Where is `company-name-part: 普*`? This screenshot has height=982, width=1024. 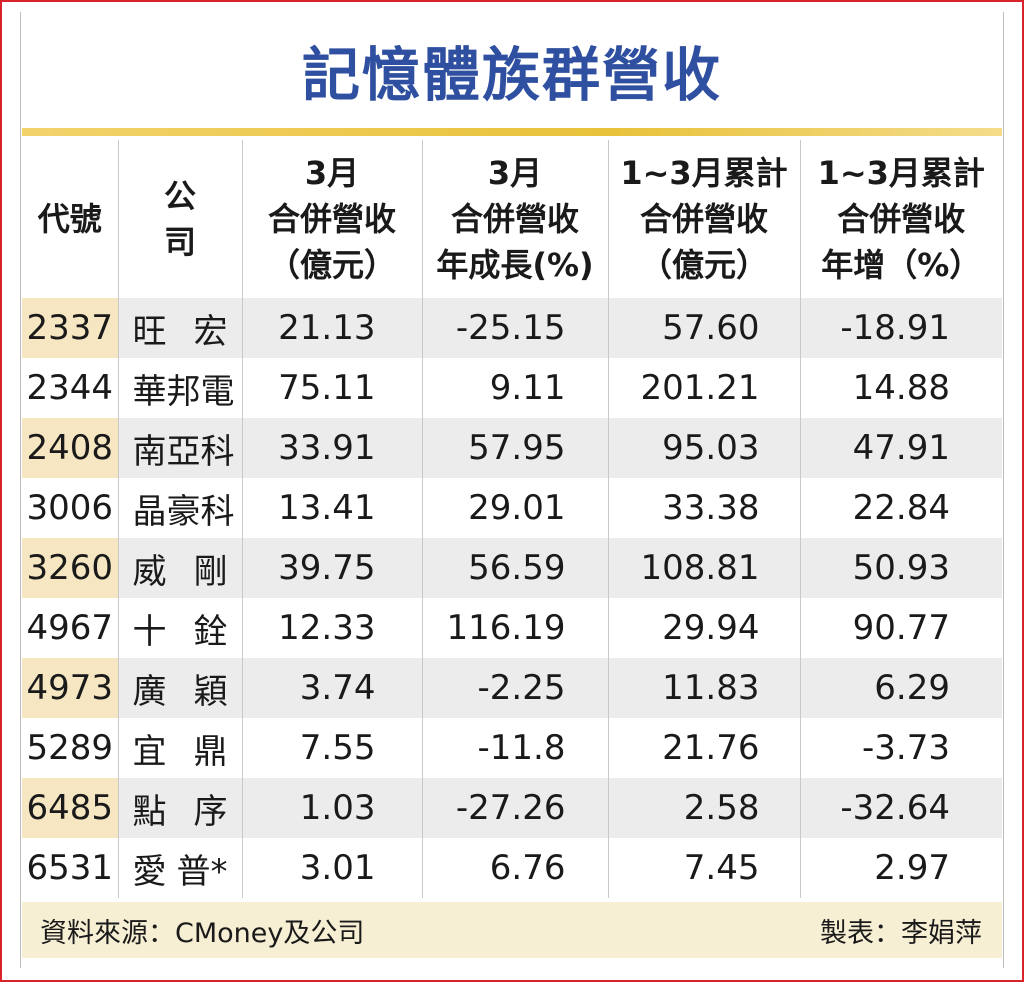 company-name-part: 普* is located at coordinates (202, 871).